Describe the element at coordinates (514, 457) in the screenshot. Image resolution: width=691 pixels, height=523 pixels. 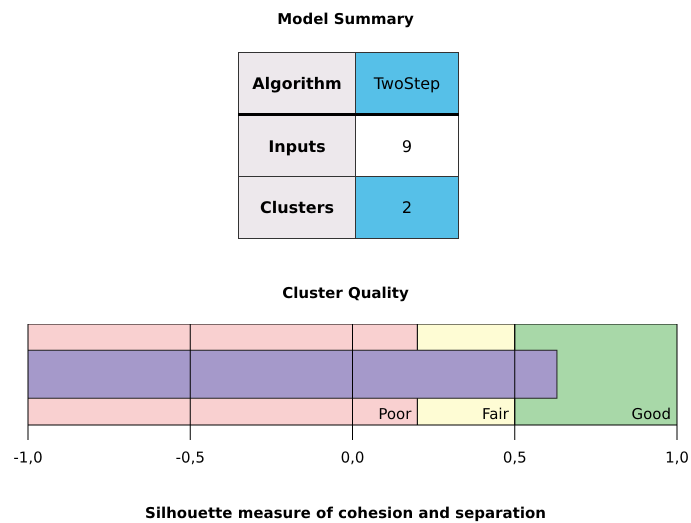
I see `x-tick-label: 0,5` at that location.